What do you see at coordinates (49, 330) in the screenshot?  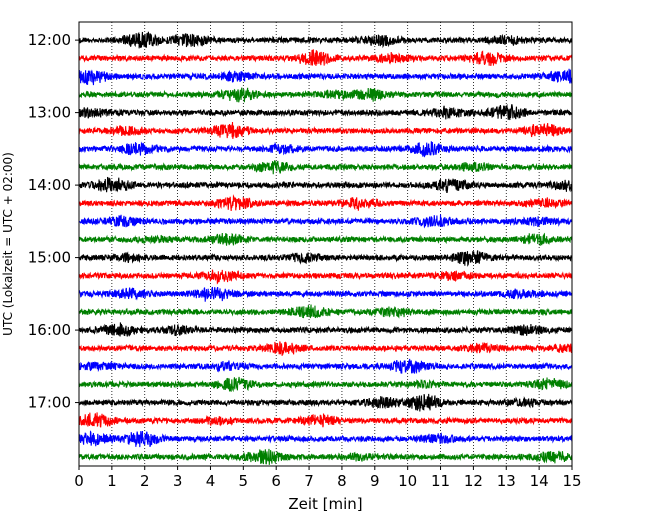 I see `y-tick-label: 16:00` at bounding box center [49, 330].